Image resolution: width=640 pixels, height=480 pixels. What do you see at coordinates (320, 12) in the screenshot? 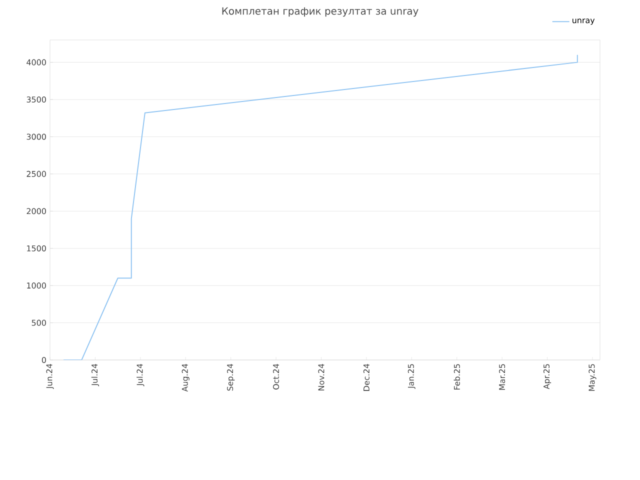
I see `chart-title: Комплетан график резултат за unray` at bounding box center [320, 12].